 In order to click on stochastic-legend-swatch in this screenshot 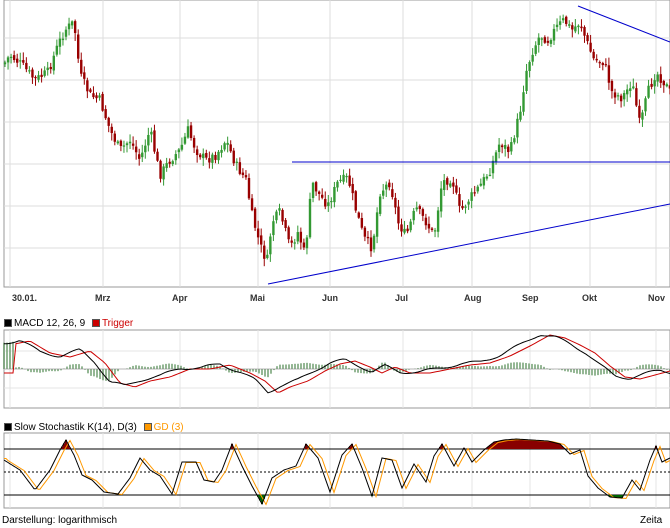, I will do `click(8, 427)`.